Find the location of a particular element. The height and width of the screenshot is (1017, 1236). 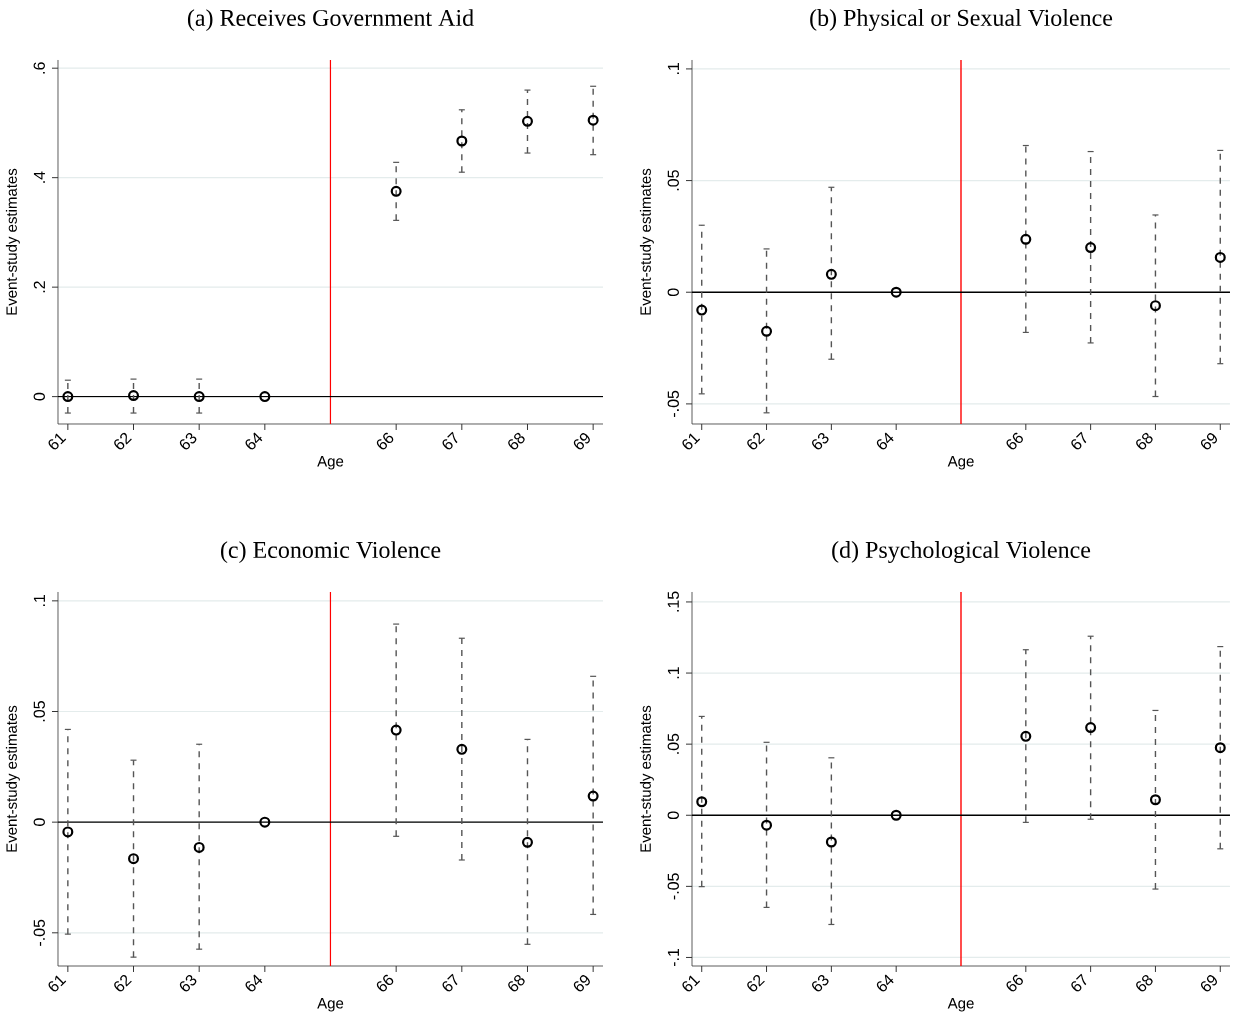

chart-title: (a) Receives Government Aid is located at coordinates (330, 20).